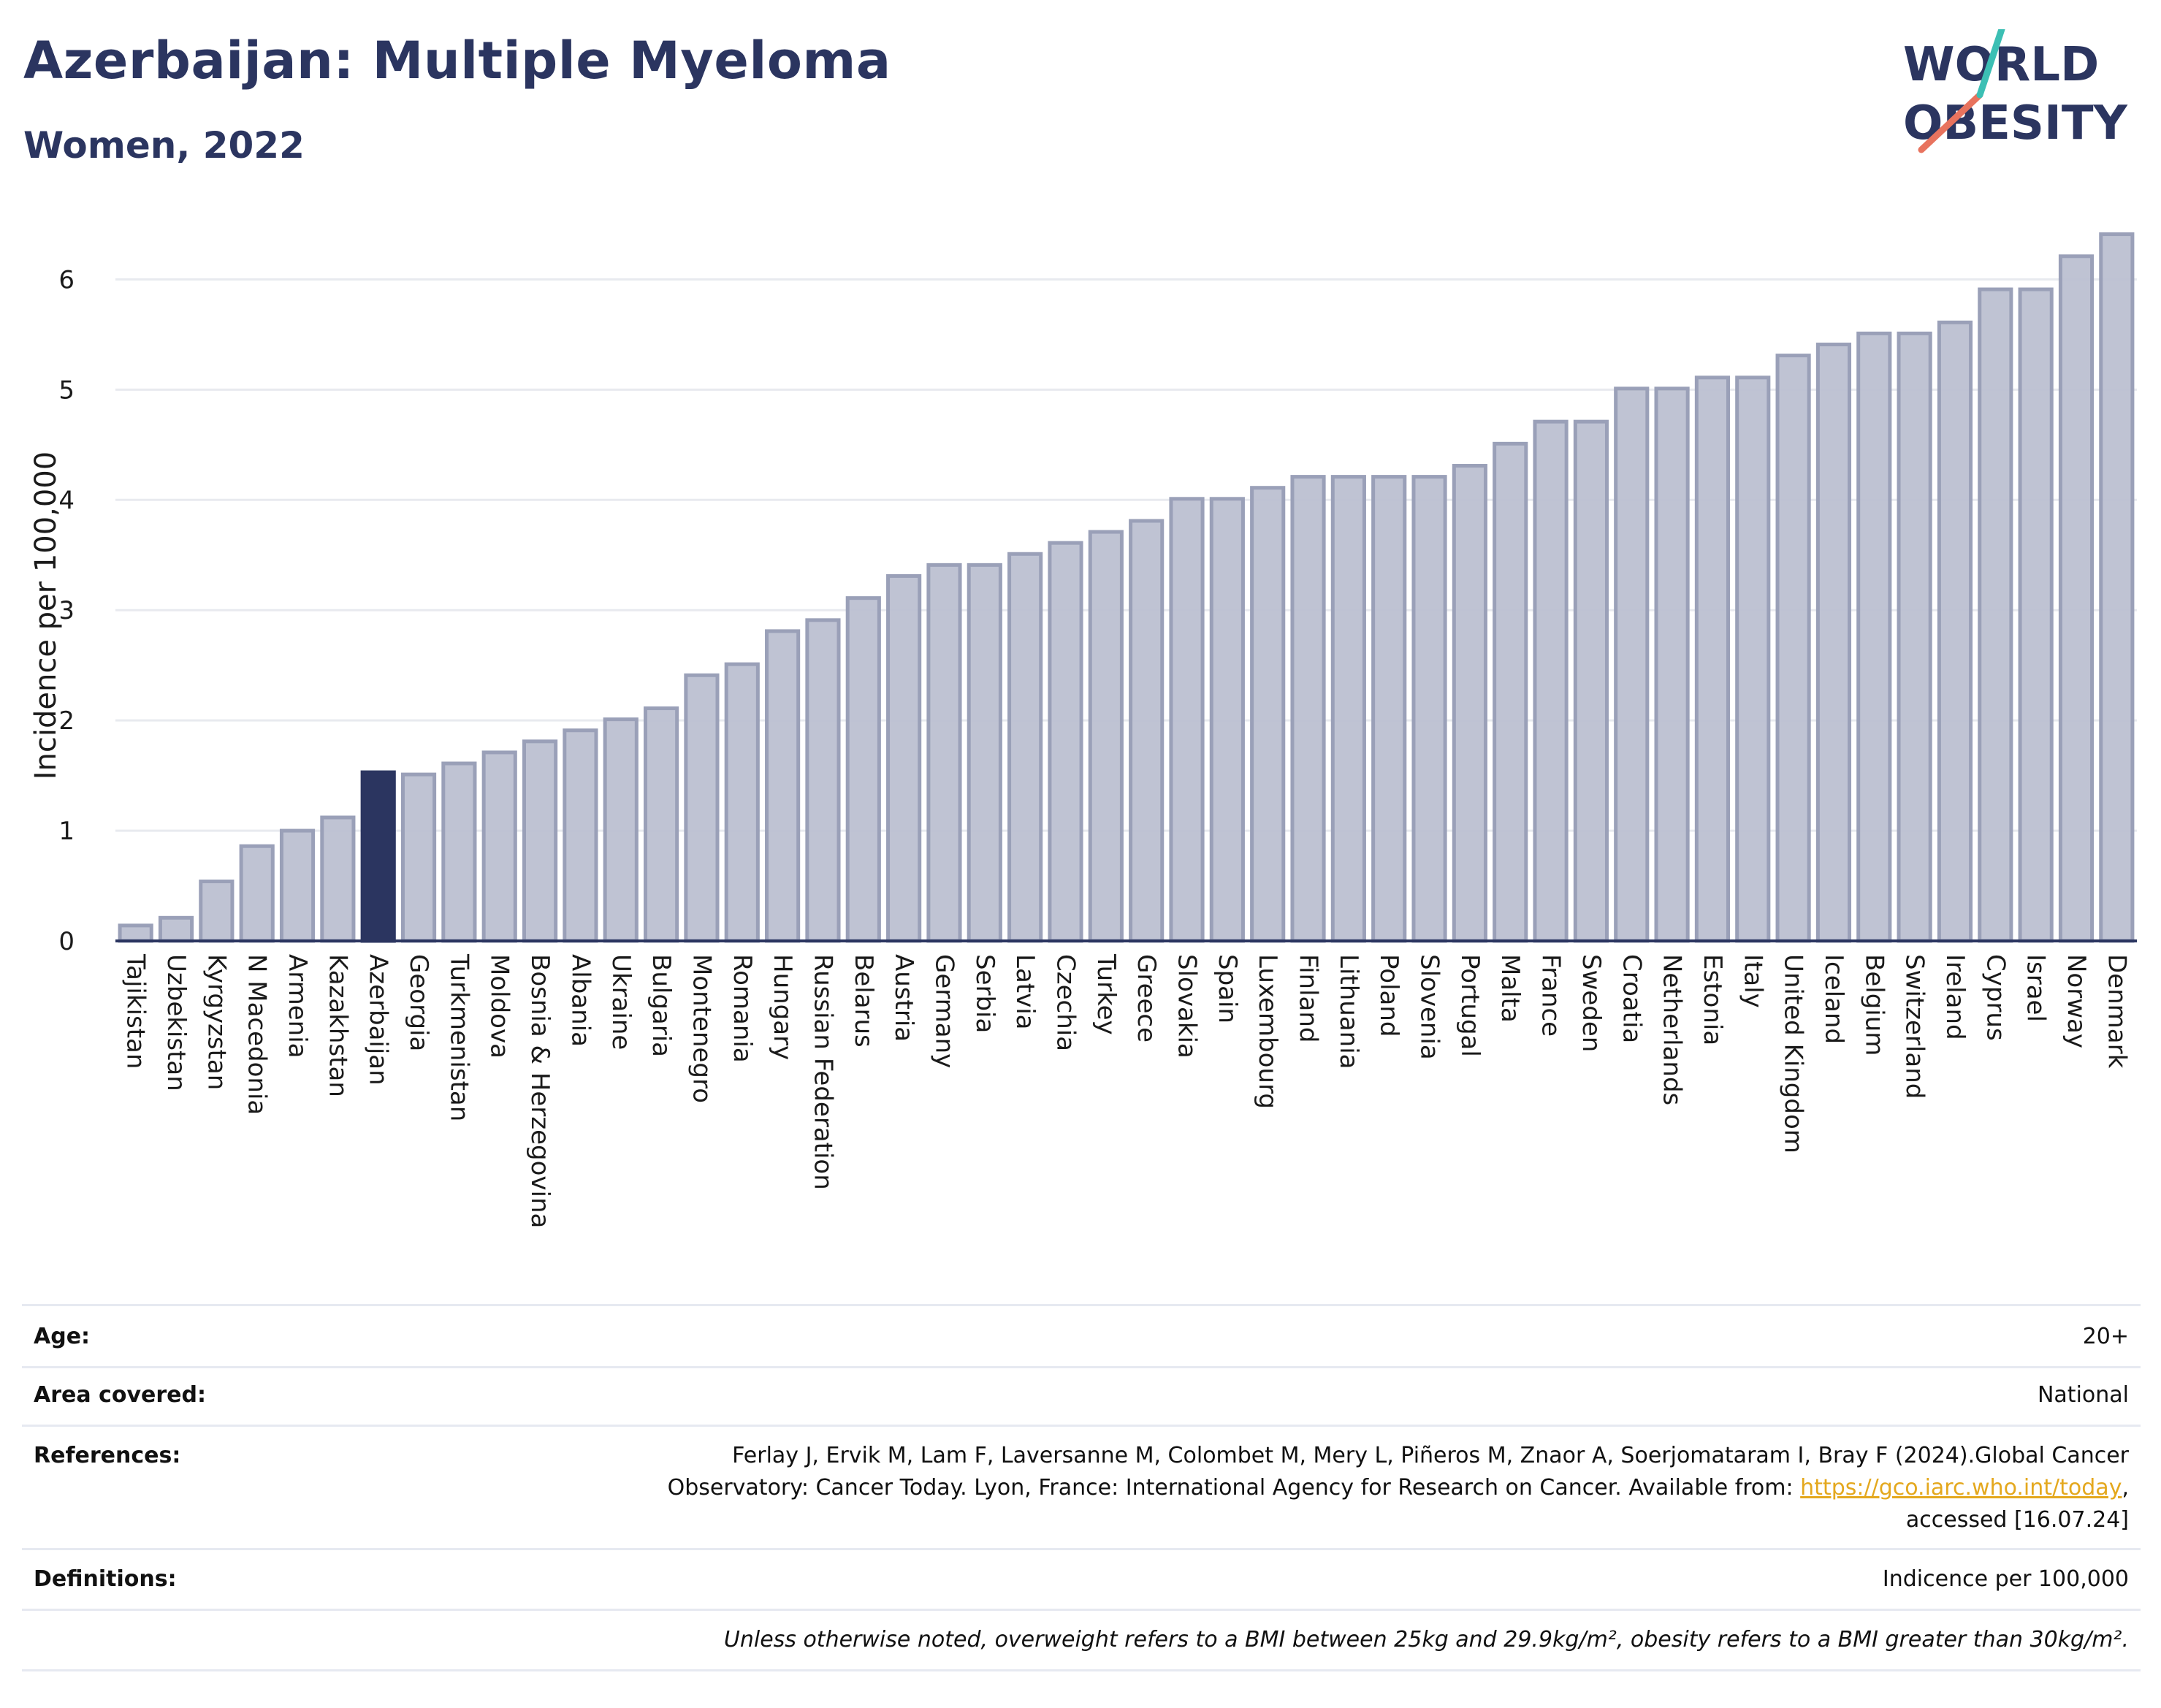 The width and height of the screenshot is (2161, 1708). Describe the element at coordinates (63, 1336) in the screenshot. I see `age-label: Age:` at that location.